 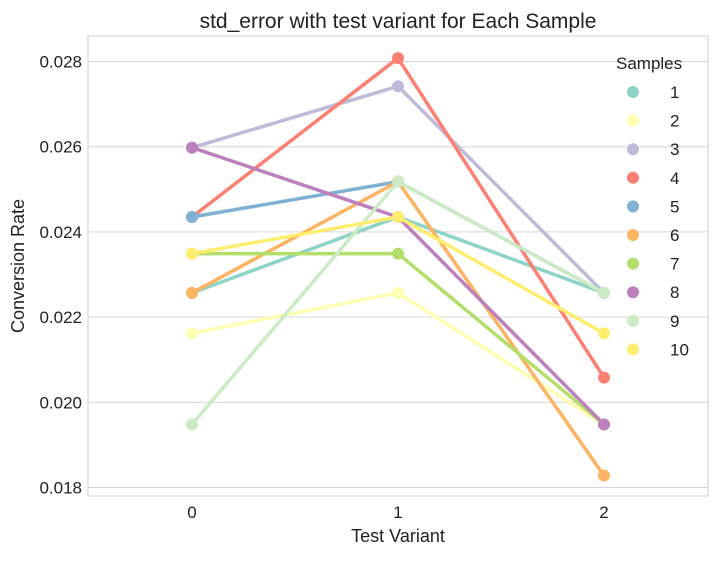 What do you see at coordinates (603, 512) in the screenshot?
I see `x-tick-label: 2` at bounding box center [603, 512].